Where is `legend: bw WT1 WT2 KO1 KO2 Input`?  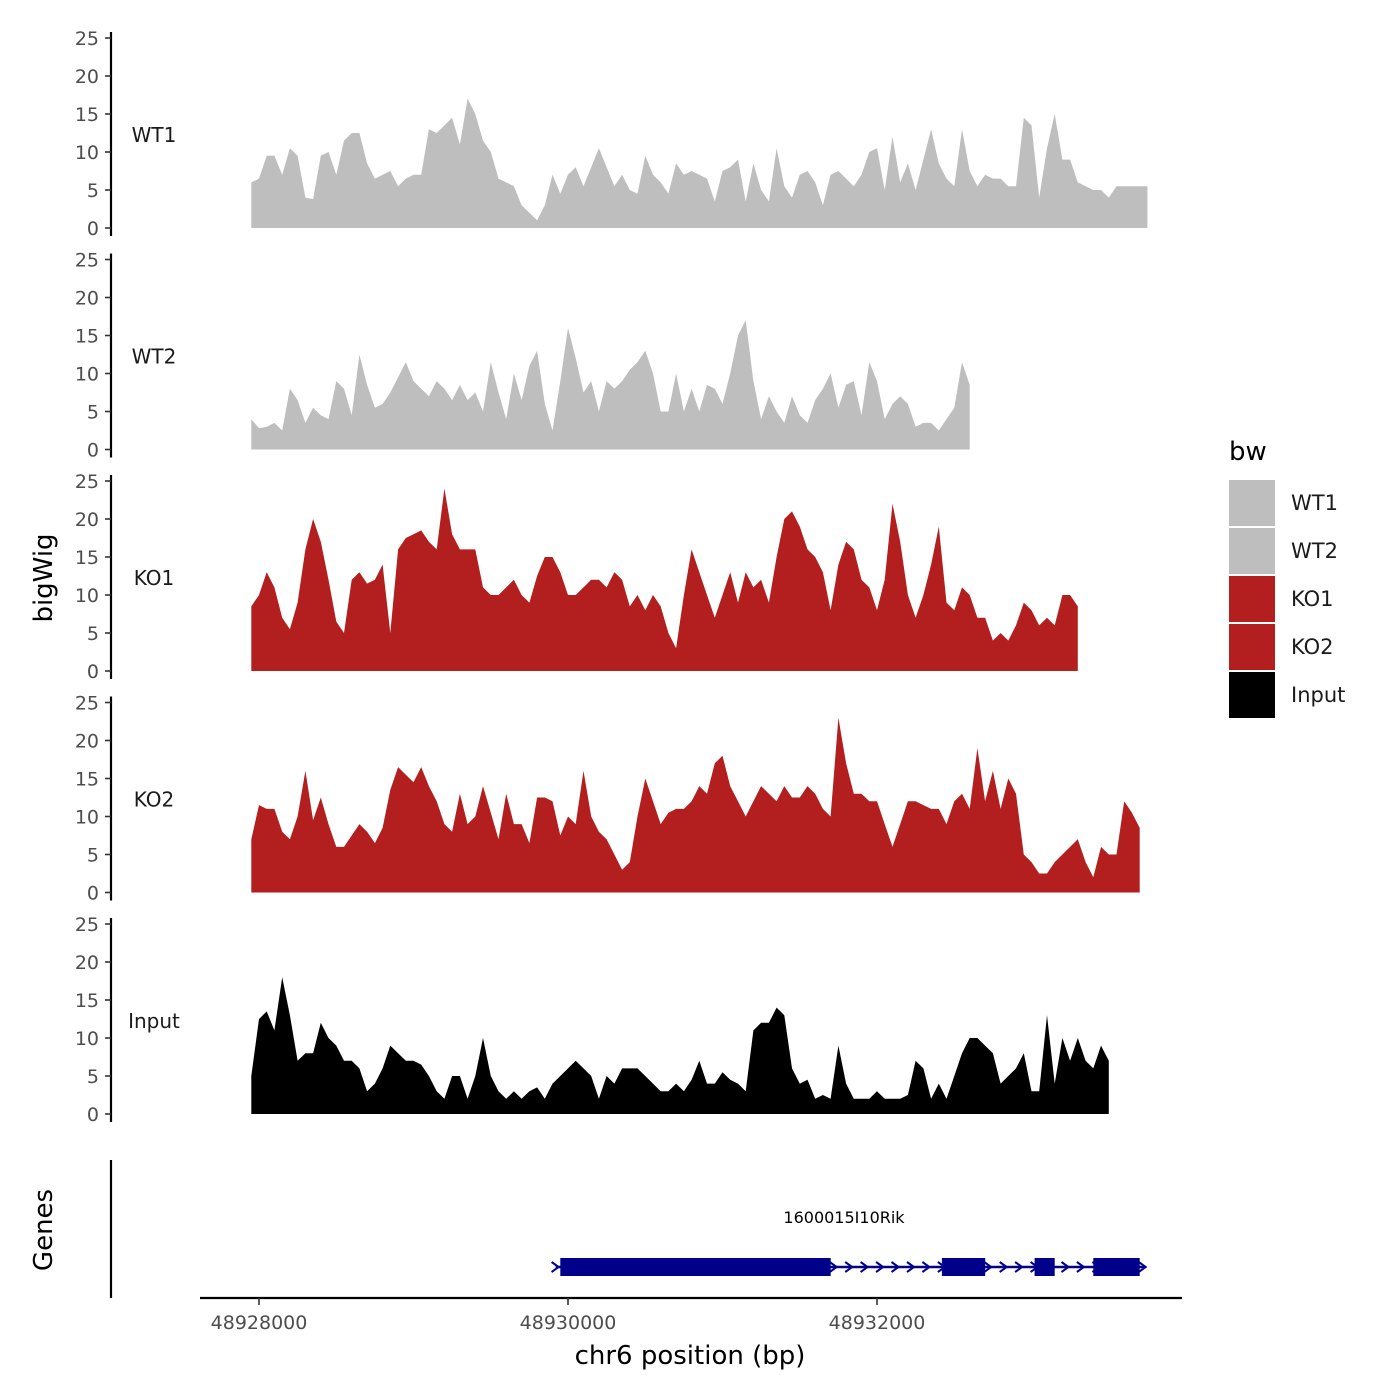
legend: bw WT1 WT2 KO1 KO2 Input is located at coordinates (1287, 577).